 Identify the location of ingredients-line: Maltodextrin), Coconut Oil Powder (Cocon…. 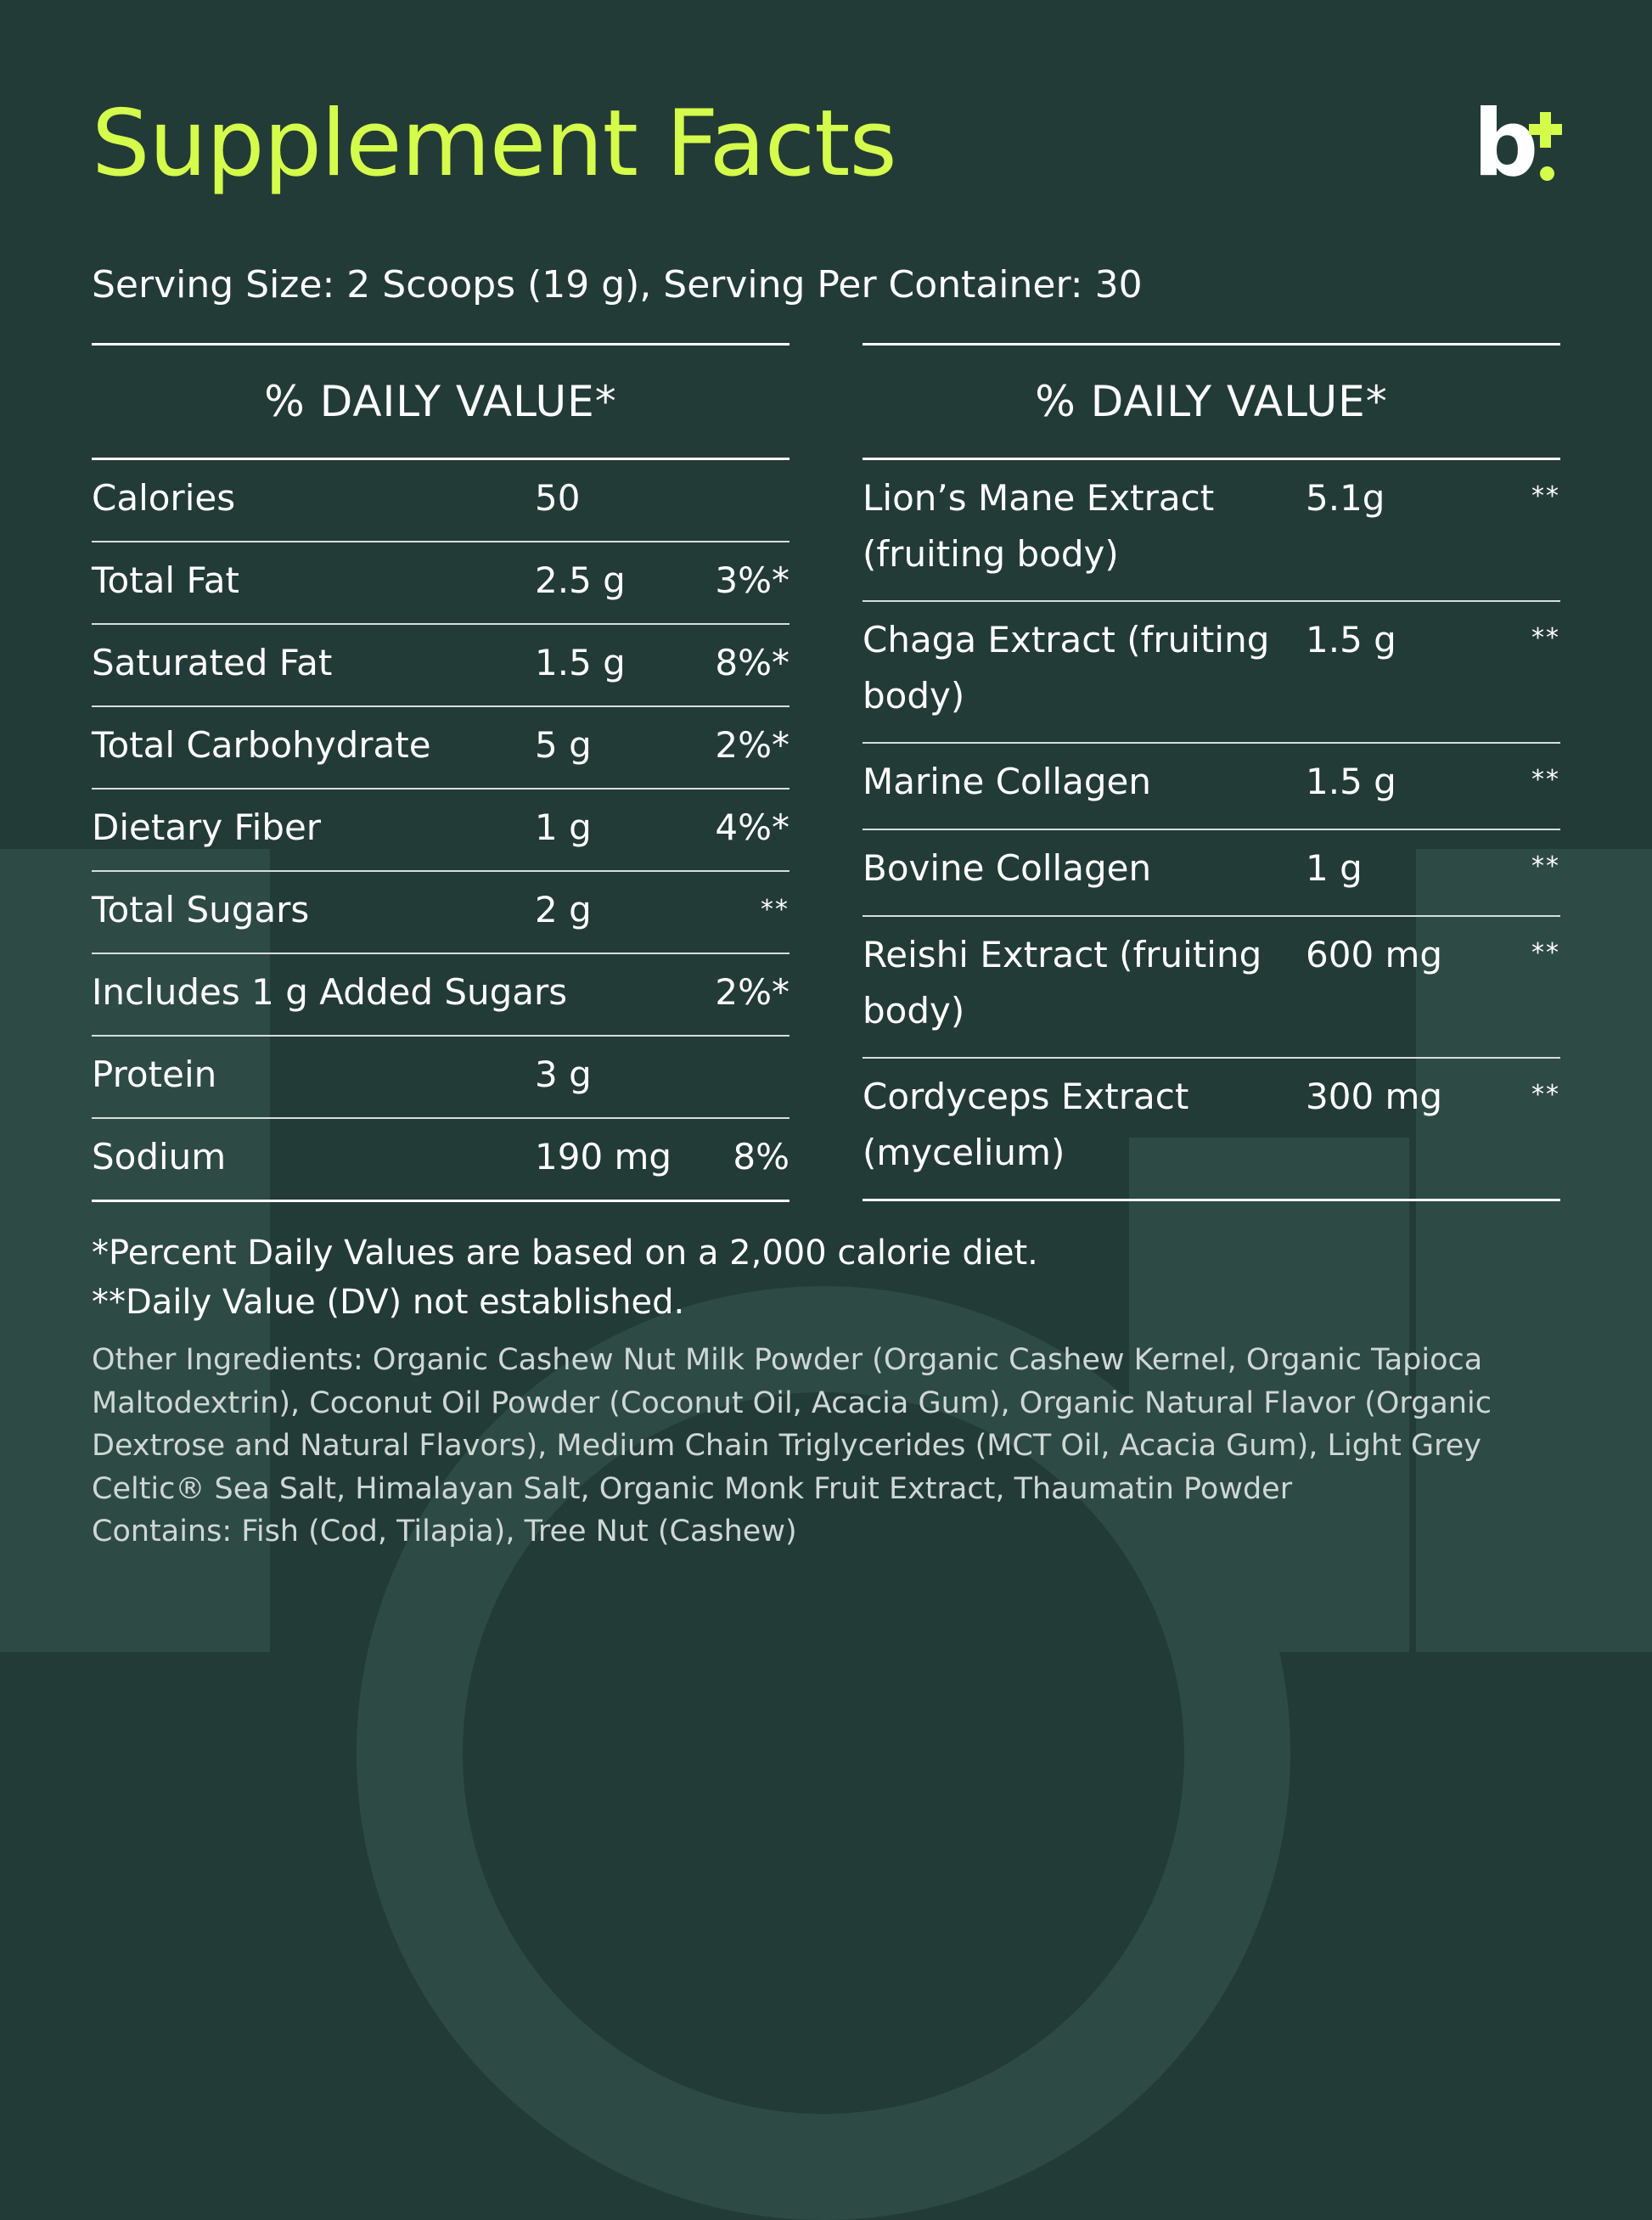
(792, 1402).